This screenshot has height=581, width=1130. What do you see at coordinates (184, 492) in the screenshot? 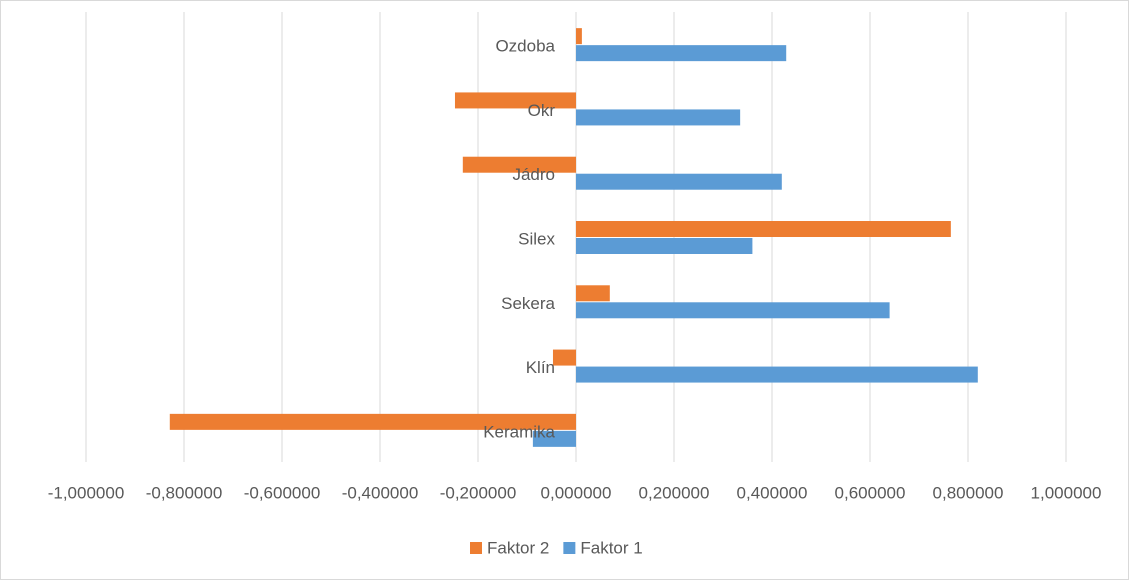
I see `x-tick-label: -0,800000` at bounding box center [184, 492].